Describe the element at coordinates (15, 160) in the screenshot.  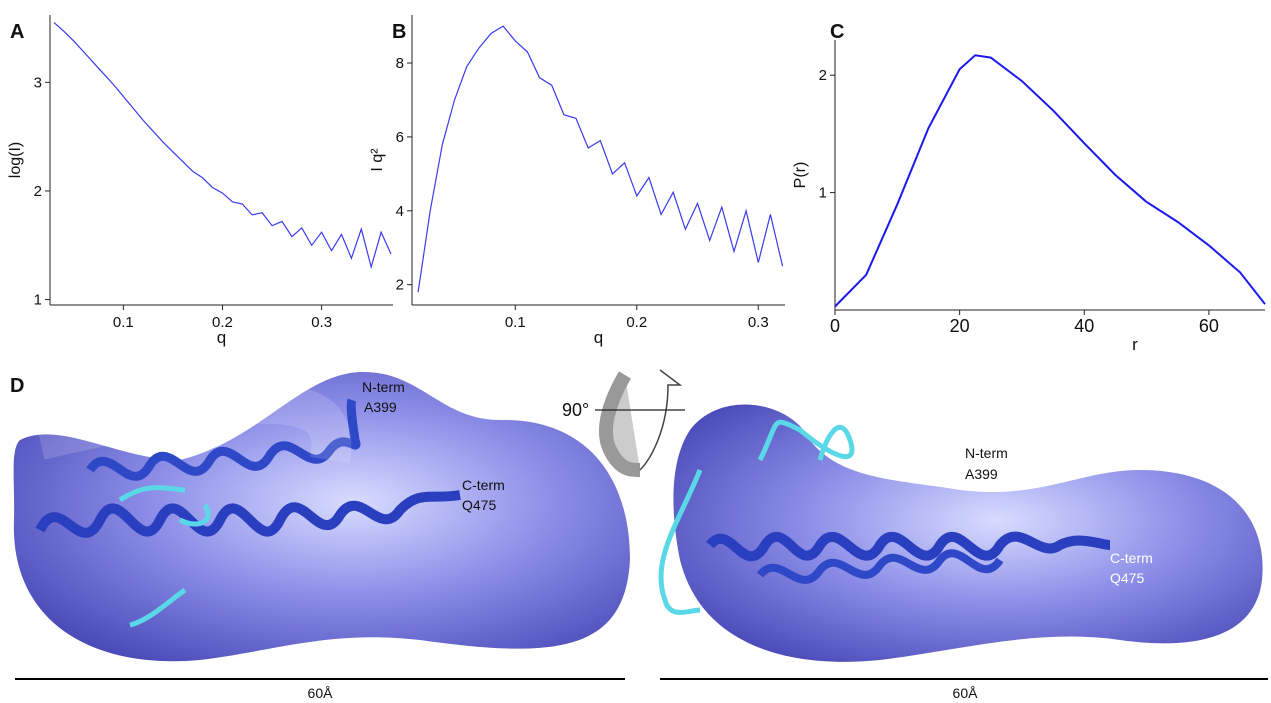
I see `y-axis-label: log(I)` at that location.